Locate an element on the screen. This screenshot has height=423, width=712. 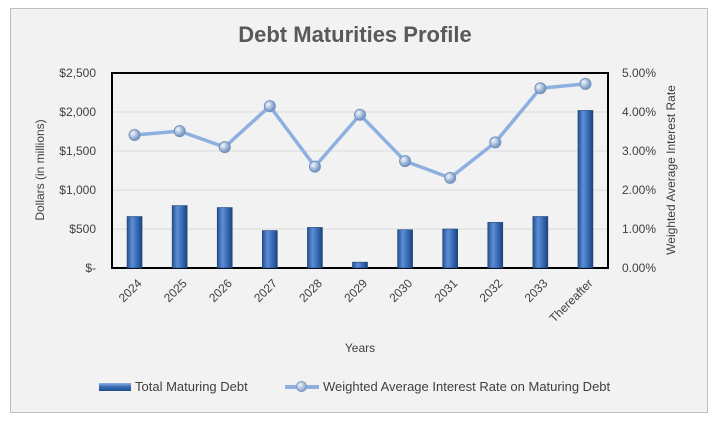
legend-item-debt: Total Maturing Debt is located at coordinates (173, 386).